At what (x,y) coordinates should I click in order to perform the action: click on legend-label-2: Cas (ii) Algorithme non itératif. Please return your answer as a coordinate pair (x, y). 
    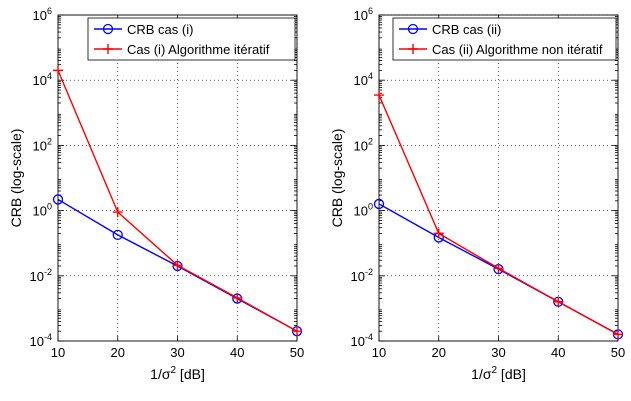
    Looking at the image, I should click on (517, 49).